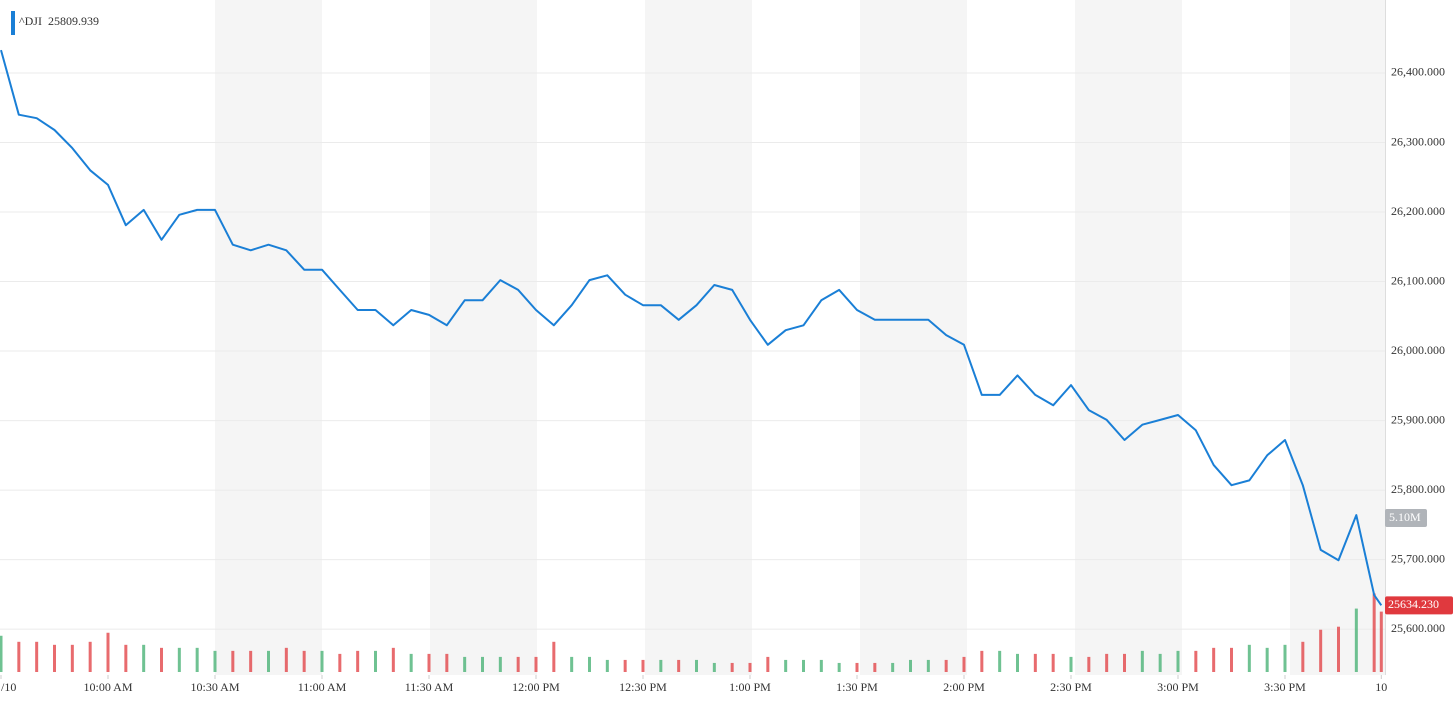  I want to click on legend-box, so click(58, 22).